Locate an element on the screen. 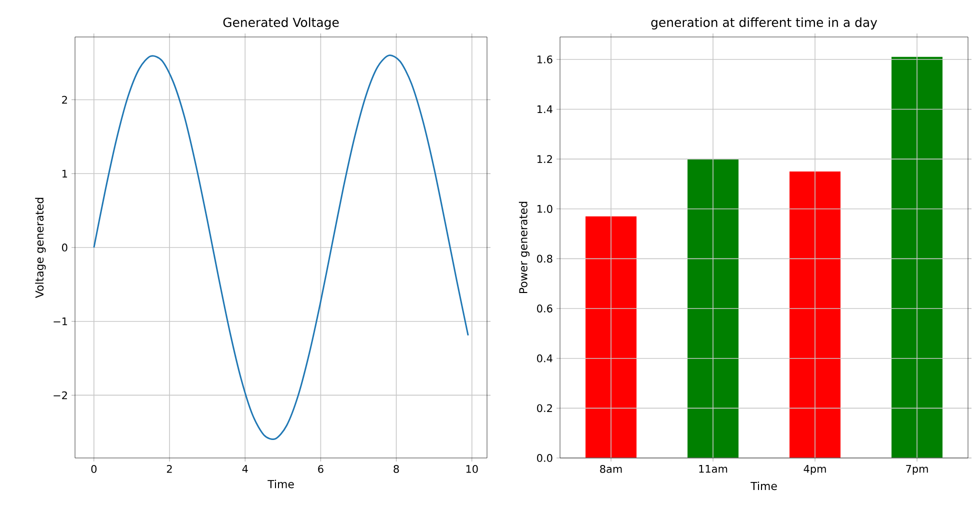  y-tick-label: −2 is located at coordinates (60, 395).